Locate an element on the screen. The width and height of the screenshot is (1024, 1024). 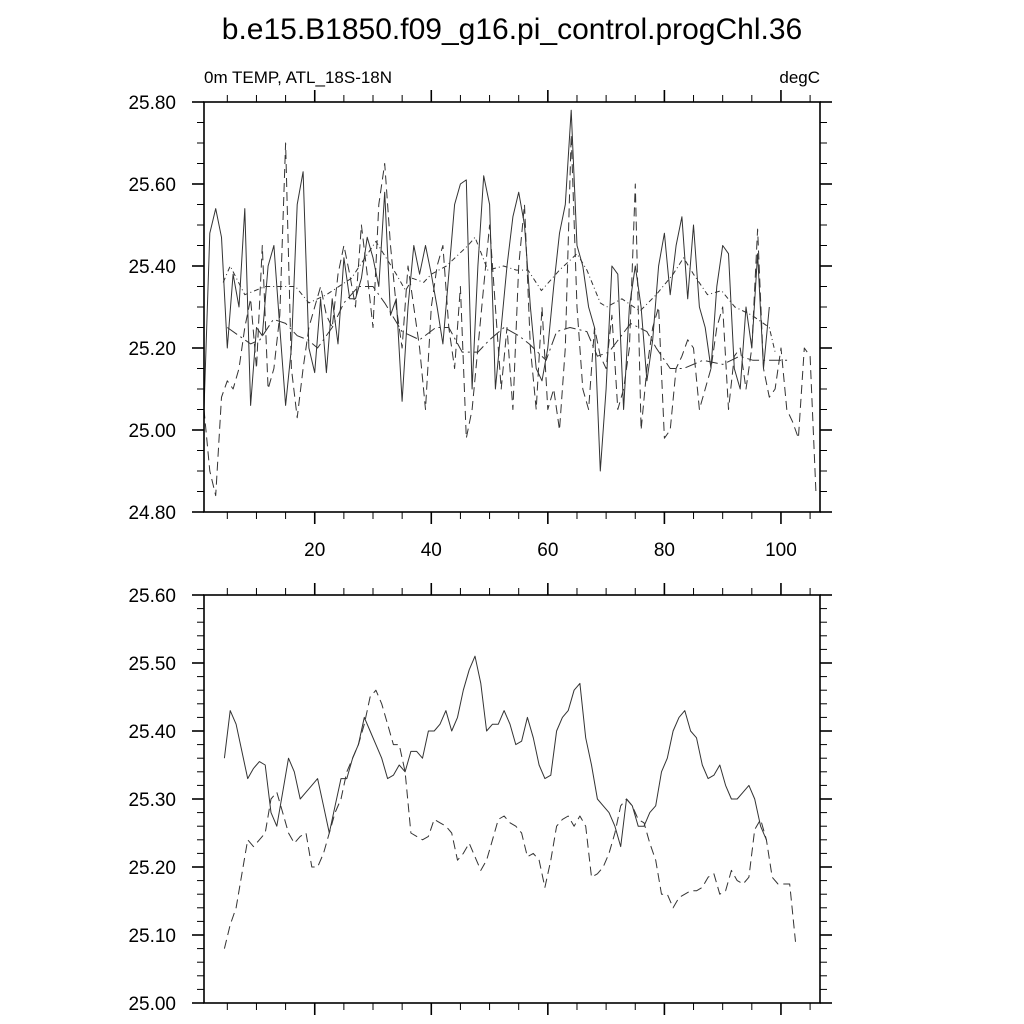
y-tick-label: 25.50 is located at coordinates (152, 664).